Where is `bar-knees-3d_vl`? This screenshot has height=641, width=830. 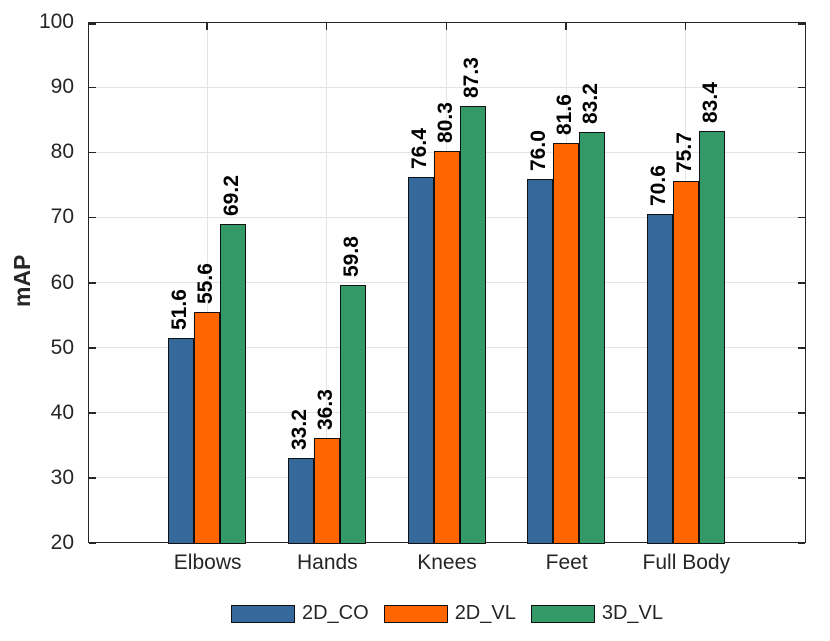 bar-knees-3d_vl is located at coordinates (472, 324).